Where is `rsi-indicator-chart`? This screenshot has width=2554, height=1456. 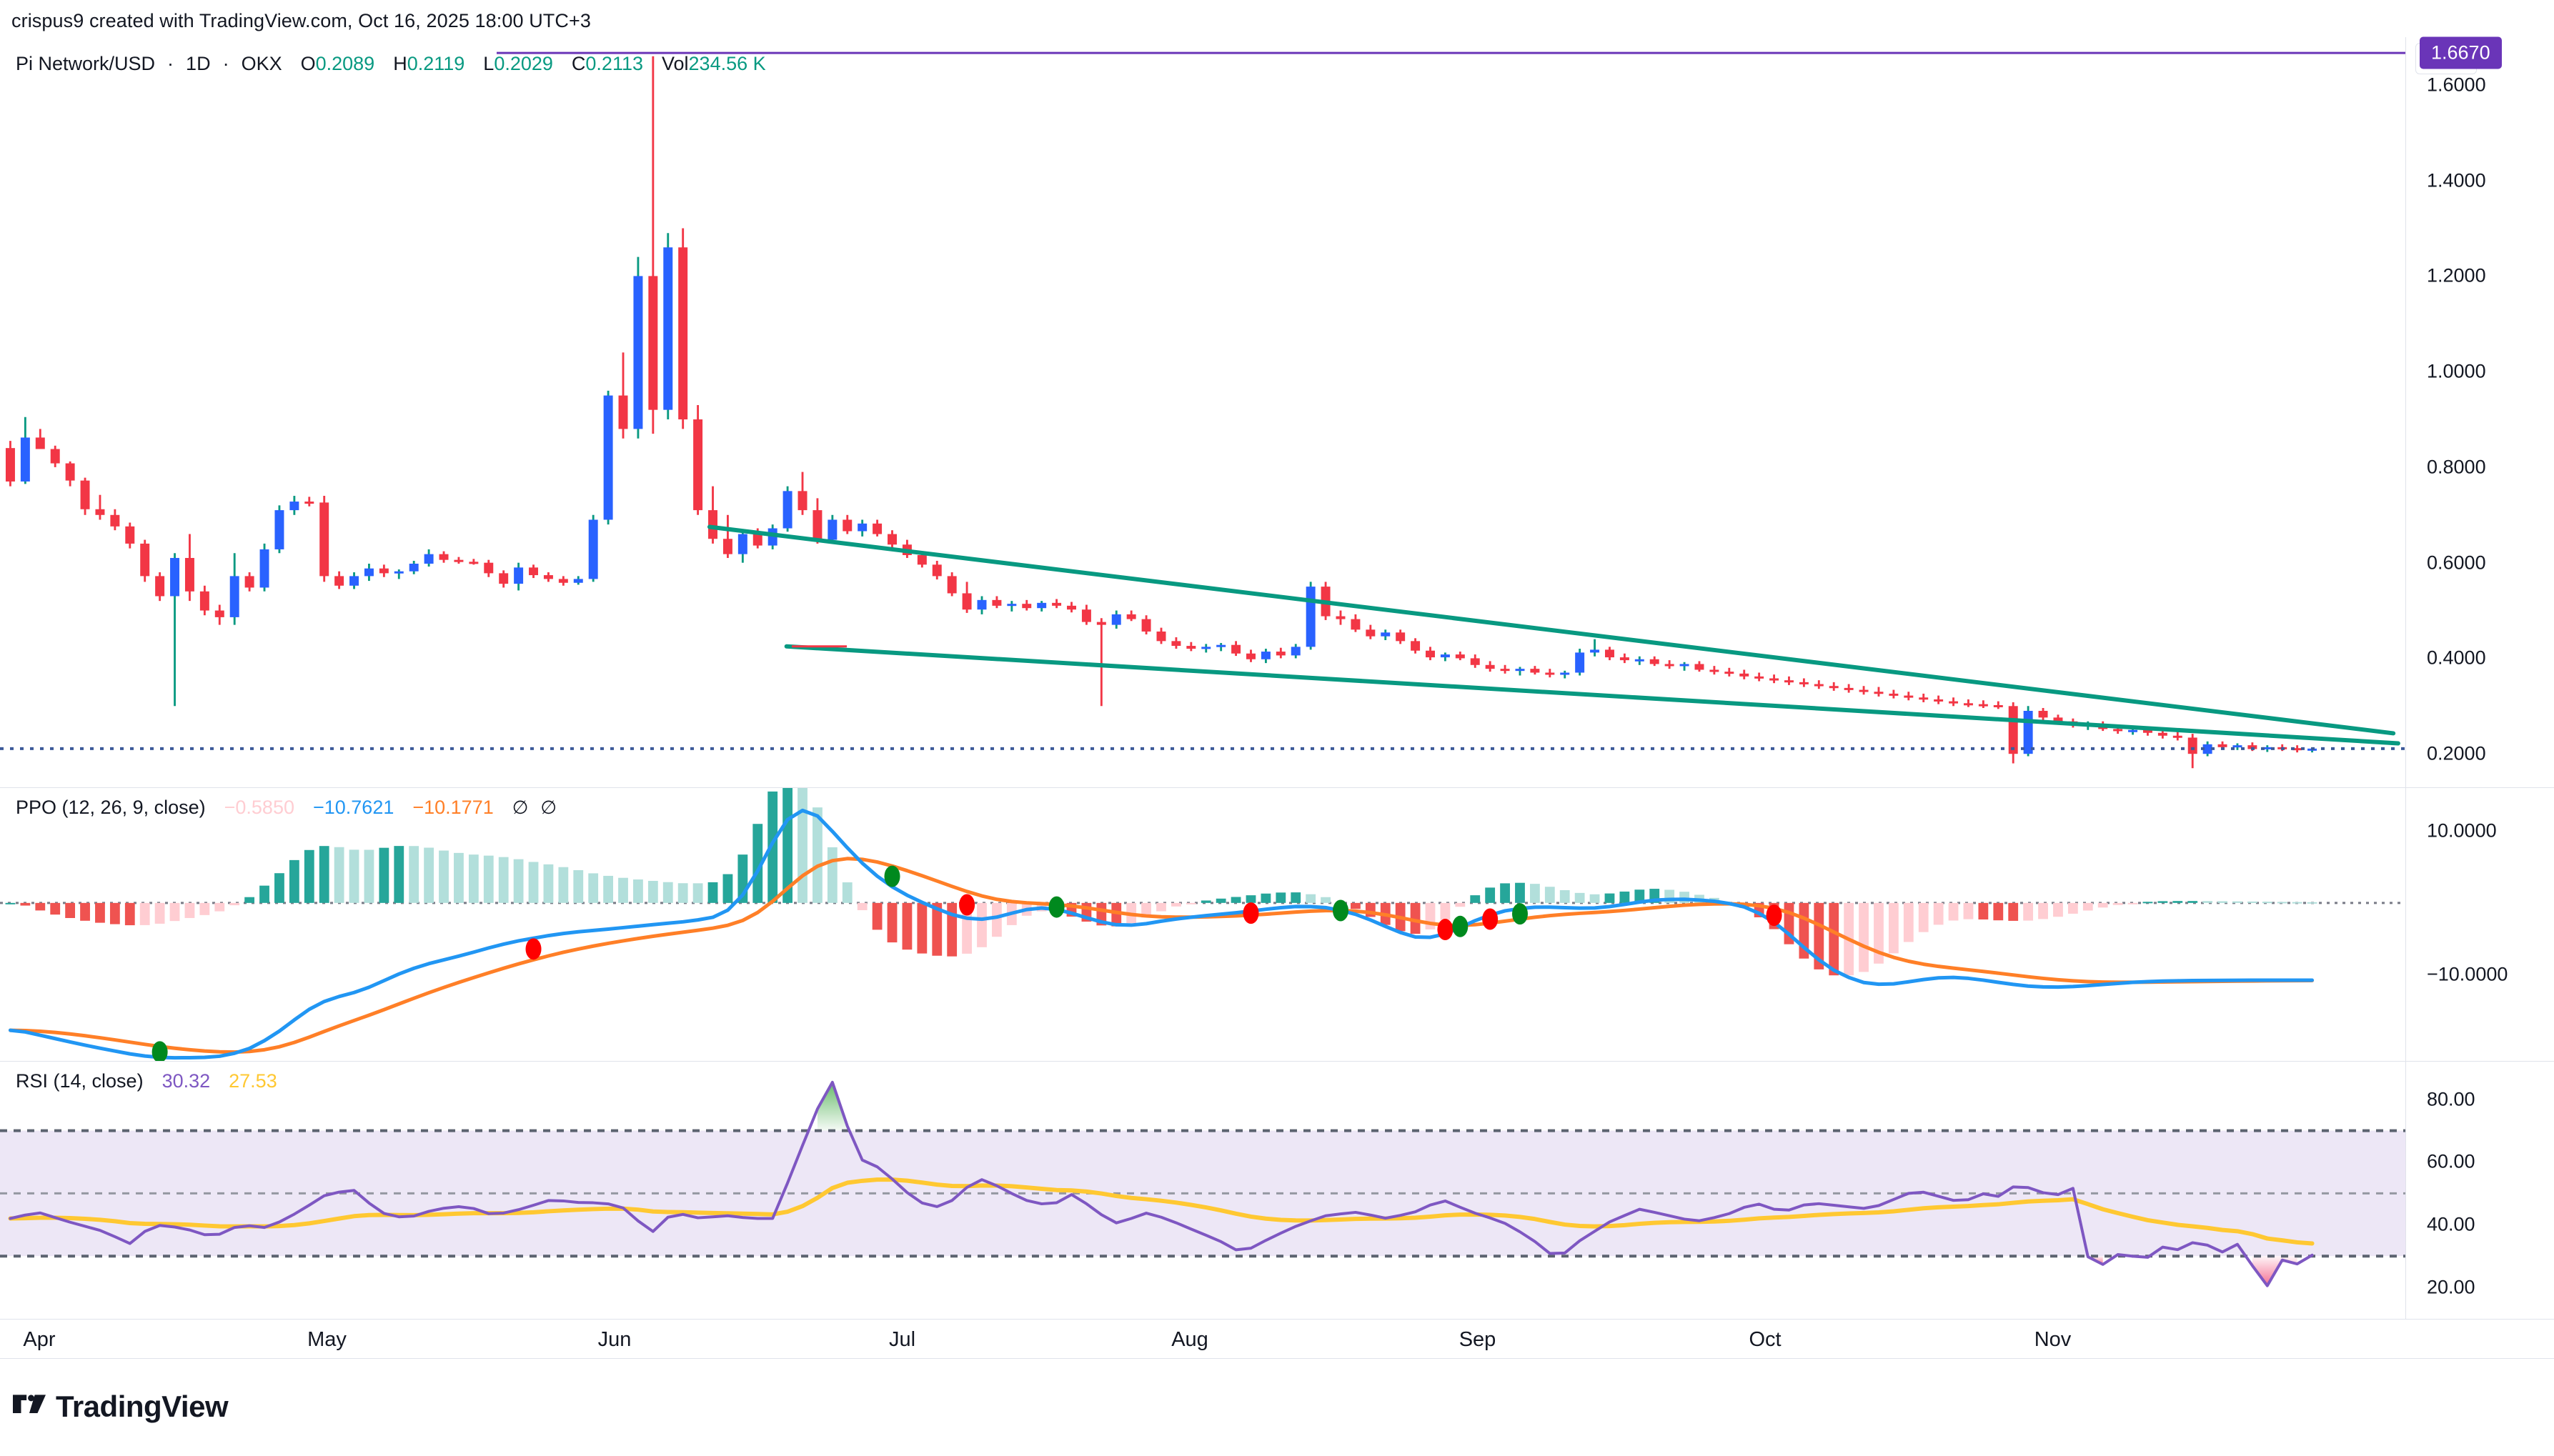
rsi-indicator-chart is located at coordinates (1202, 1183).